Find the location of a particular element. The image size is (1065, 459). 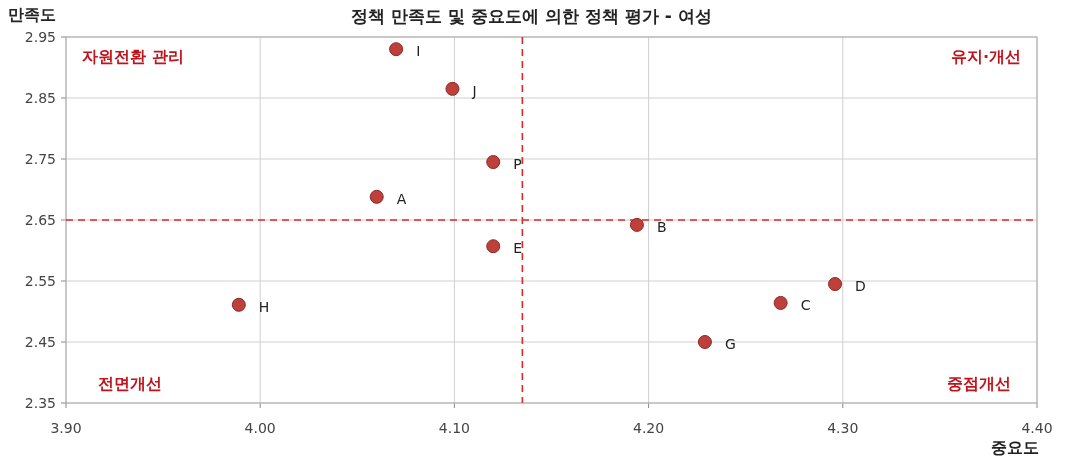

chart-title: 정책 만족도 및 중요도에 의한 정책 평가 - 여성 is located at coordinates (531, 16).